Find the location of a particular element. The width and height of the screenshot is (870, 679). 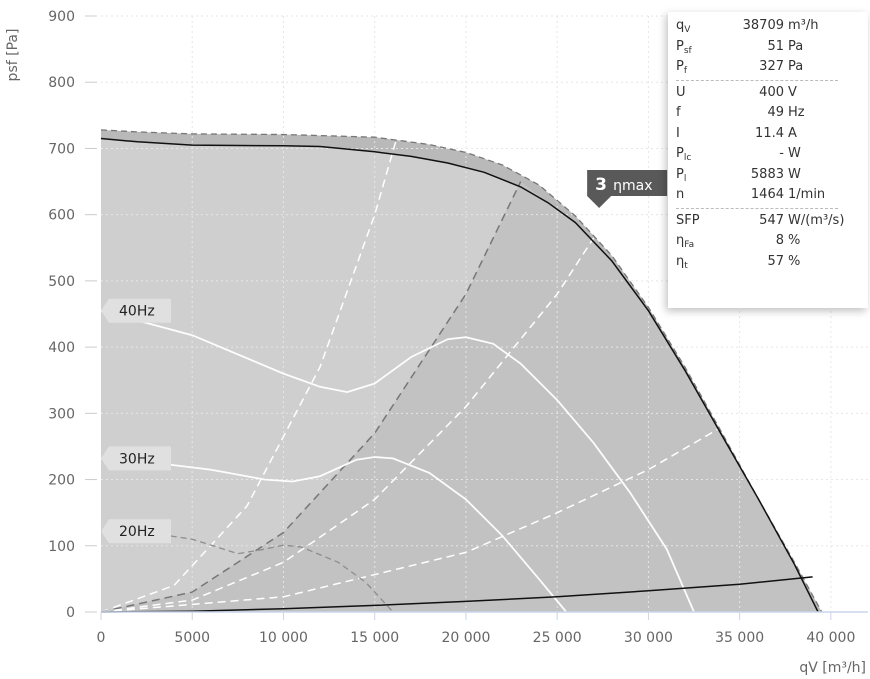

info-unit: A is located at coordinates (792, 133).